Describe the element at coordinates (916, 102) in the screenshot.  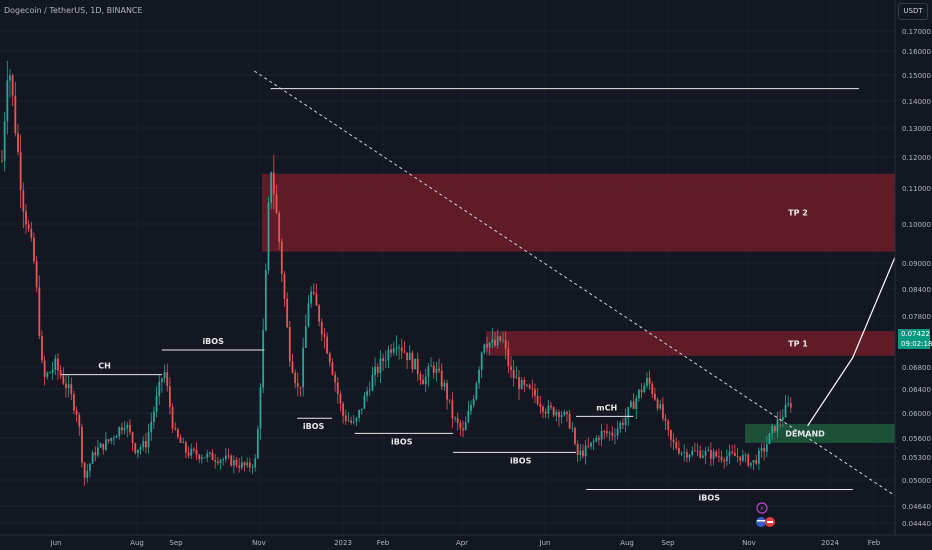
I see `y-tick-label: 0.14000` at that location.